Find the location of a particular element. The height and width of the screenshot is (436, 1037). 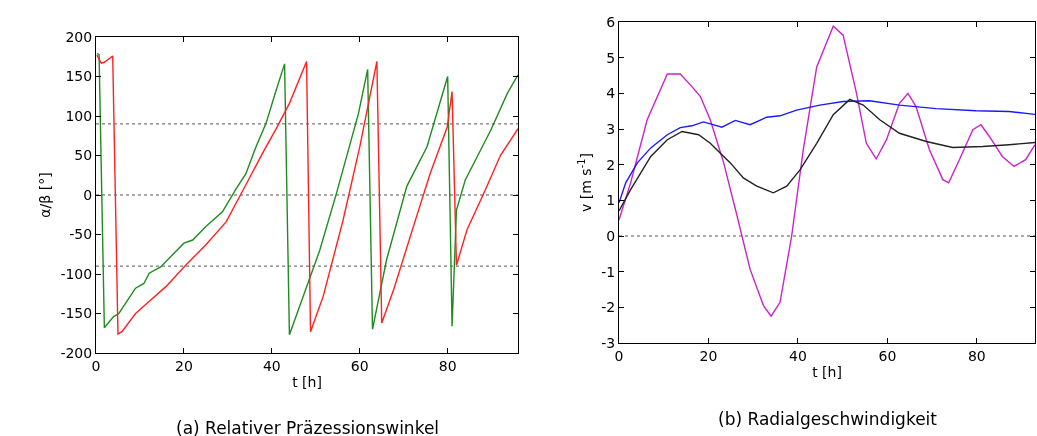

y-tick-label: -100 is located at coordinates (76, 273).